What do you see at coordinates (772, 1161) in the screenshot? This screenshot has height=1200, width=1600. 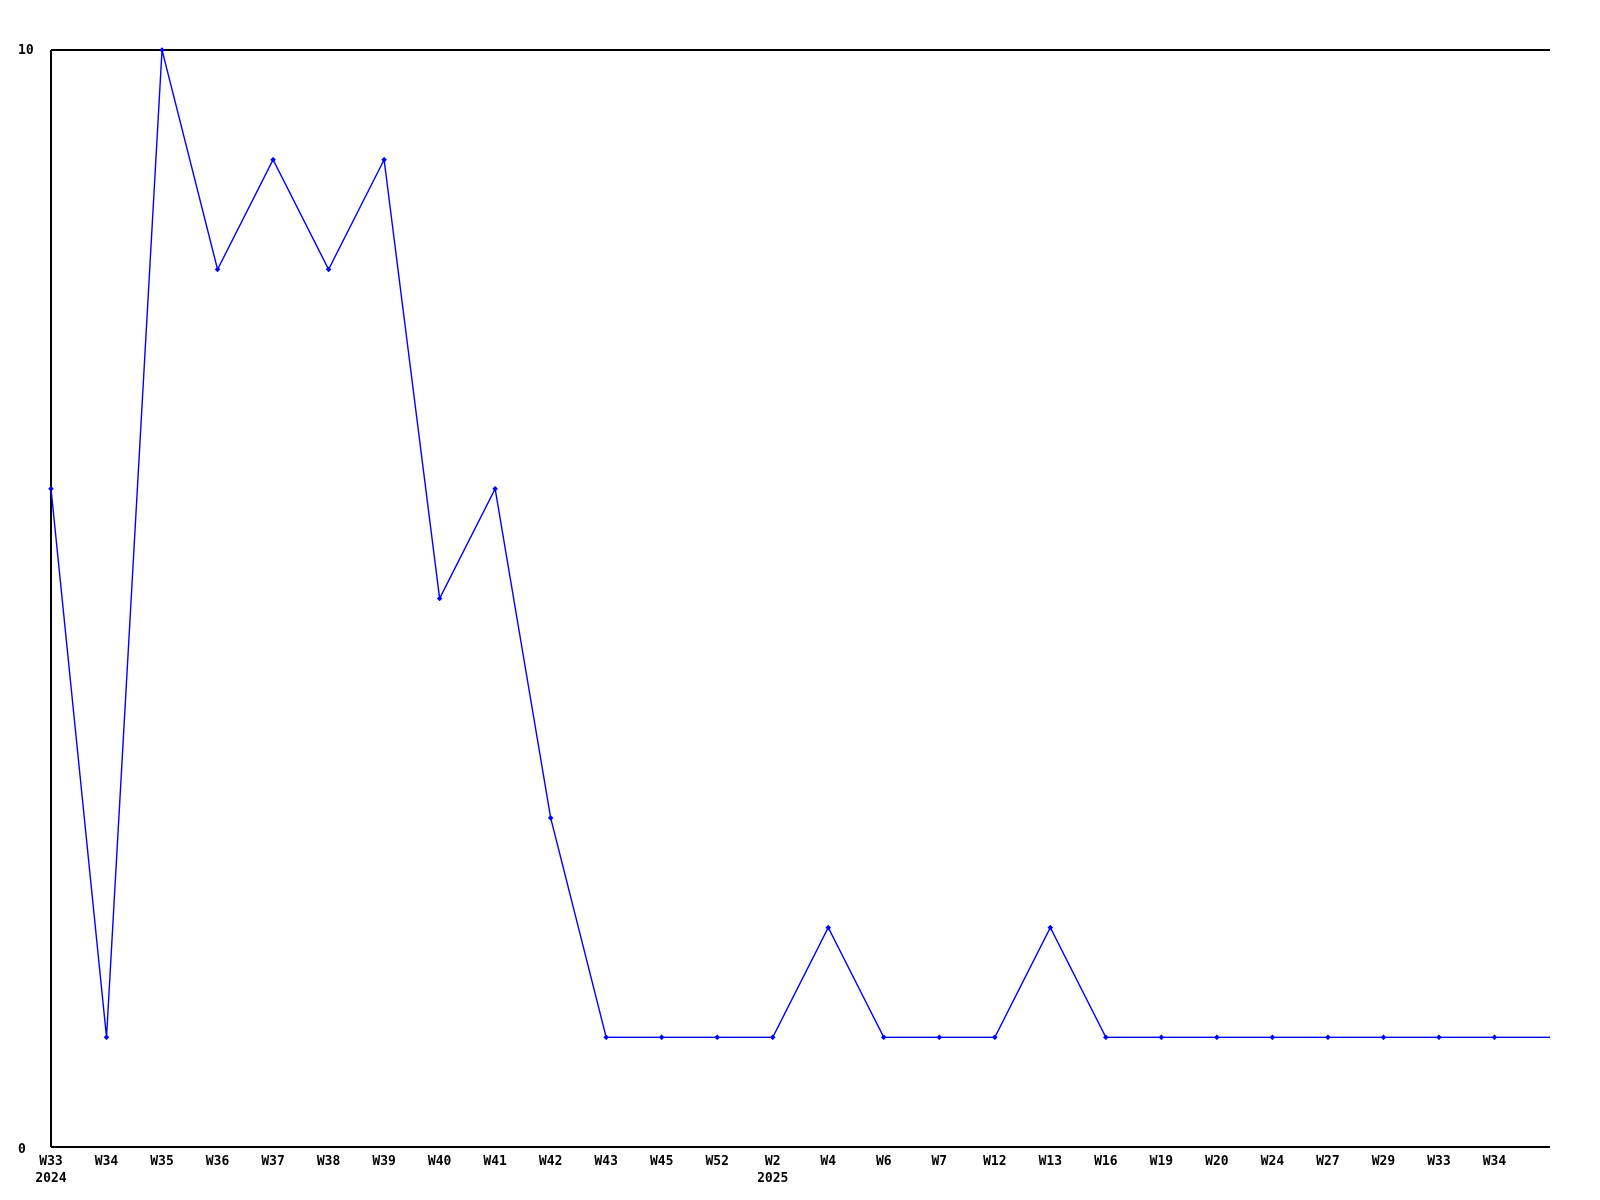 I see `x-tick-label: W2` at bounding box center [772, 1161].